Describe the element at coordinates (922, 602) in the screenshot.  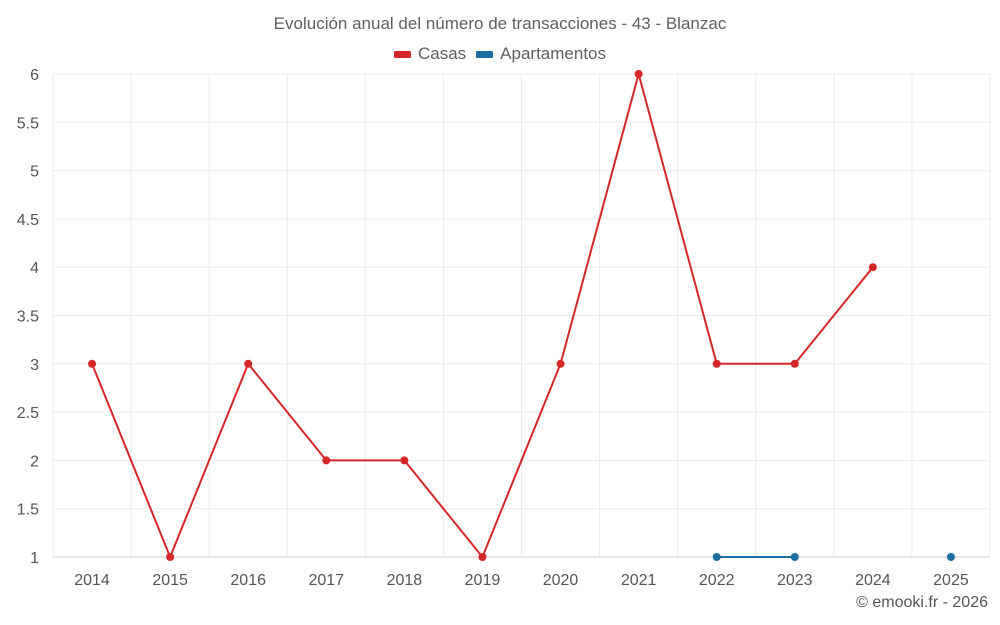
I see `credit-text: © emooki.fr - 2026` at that location.